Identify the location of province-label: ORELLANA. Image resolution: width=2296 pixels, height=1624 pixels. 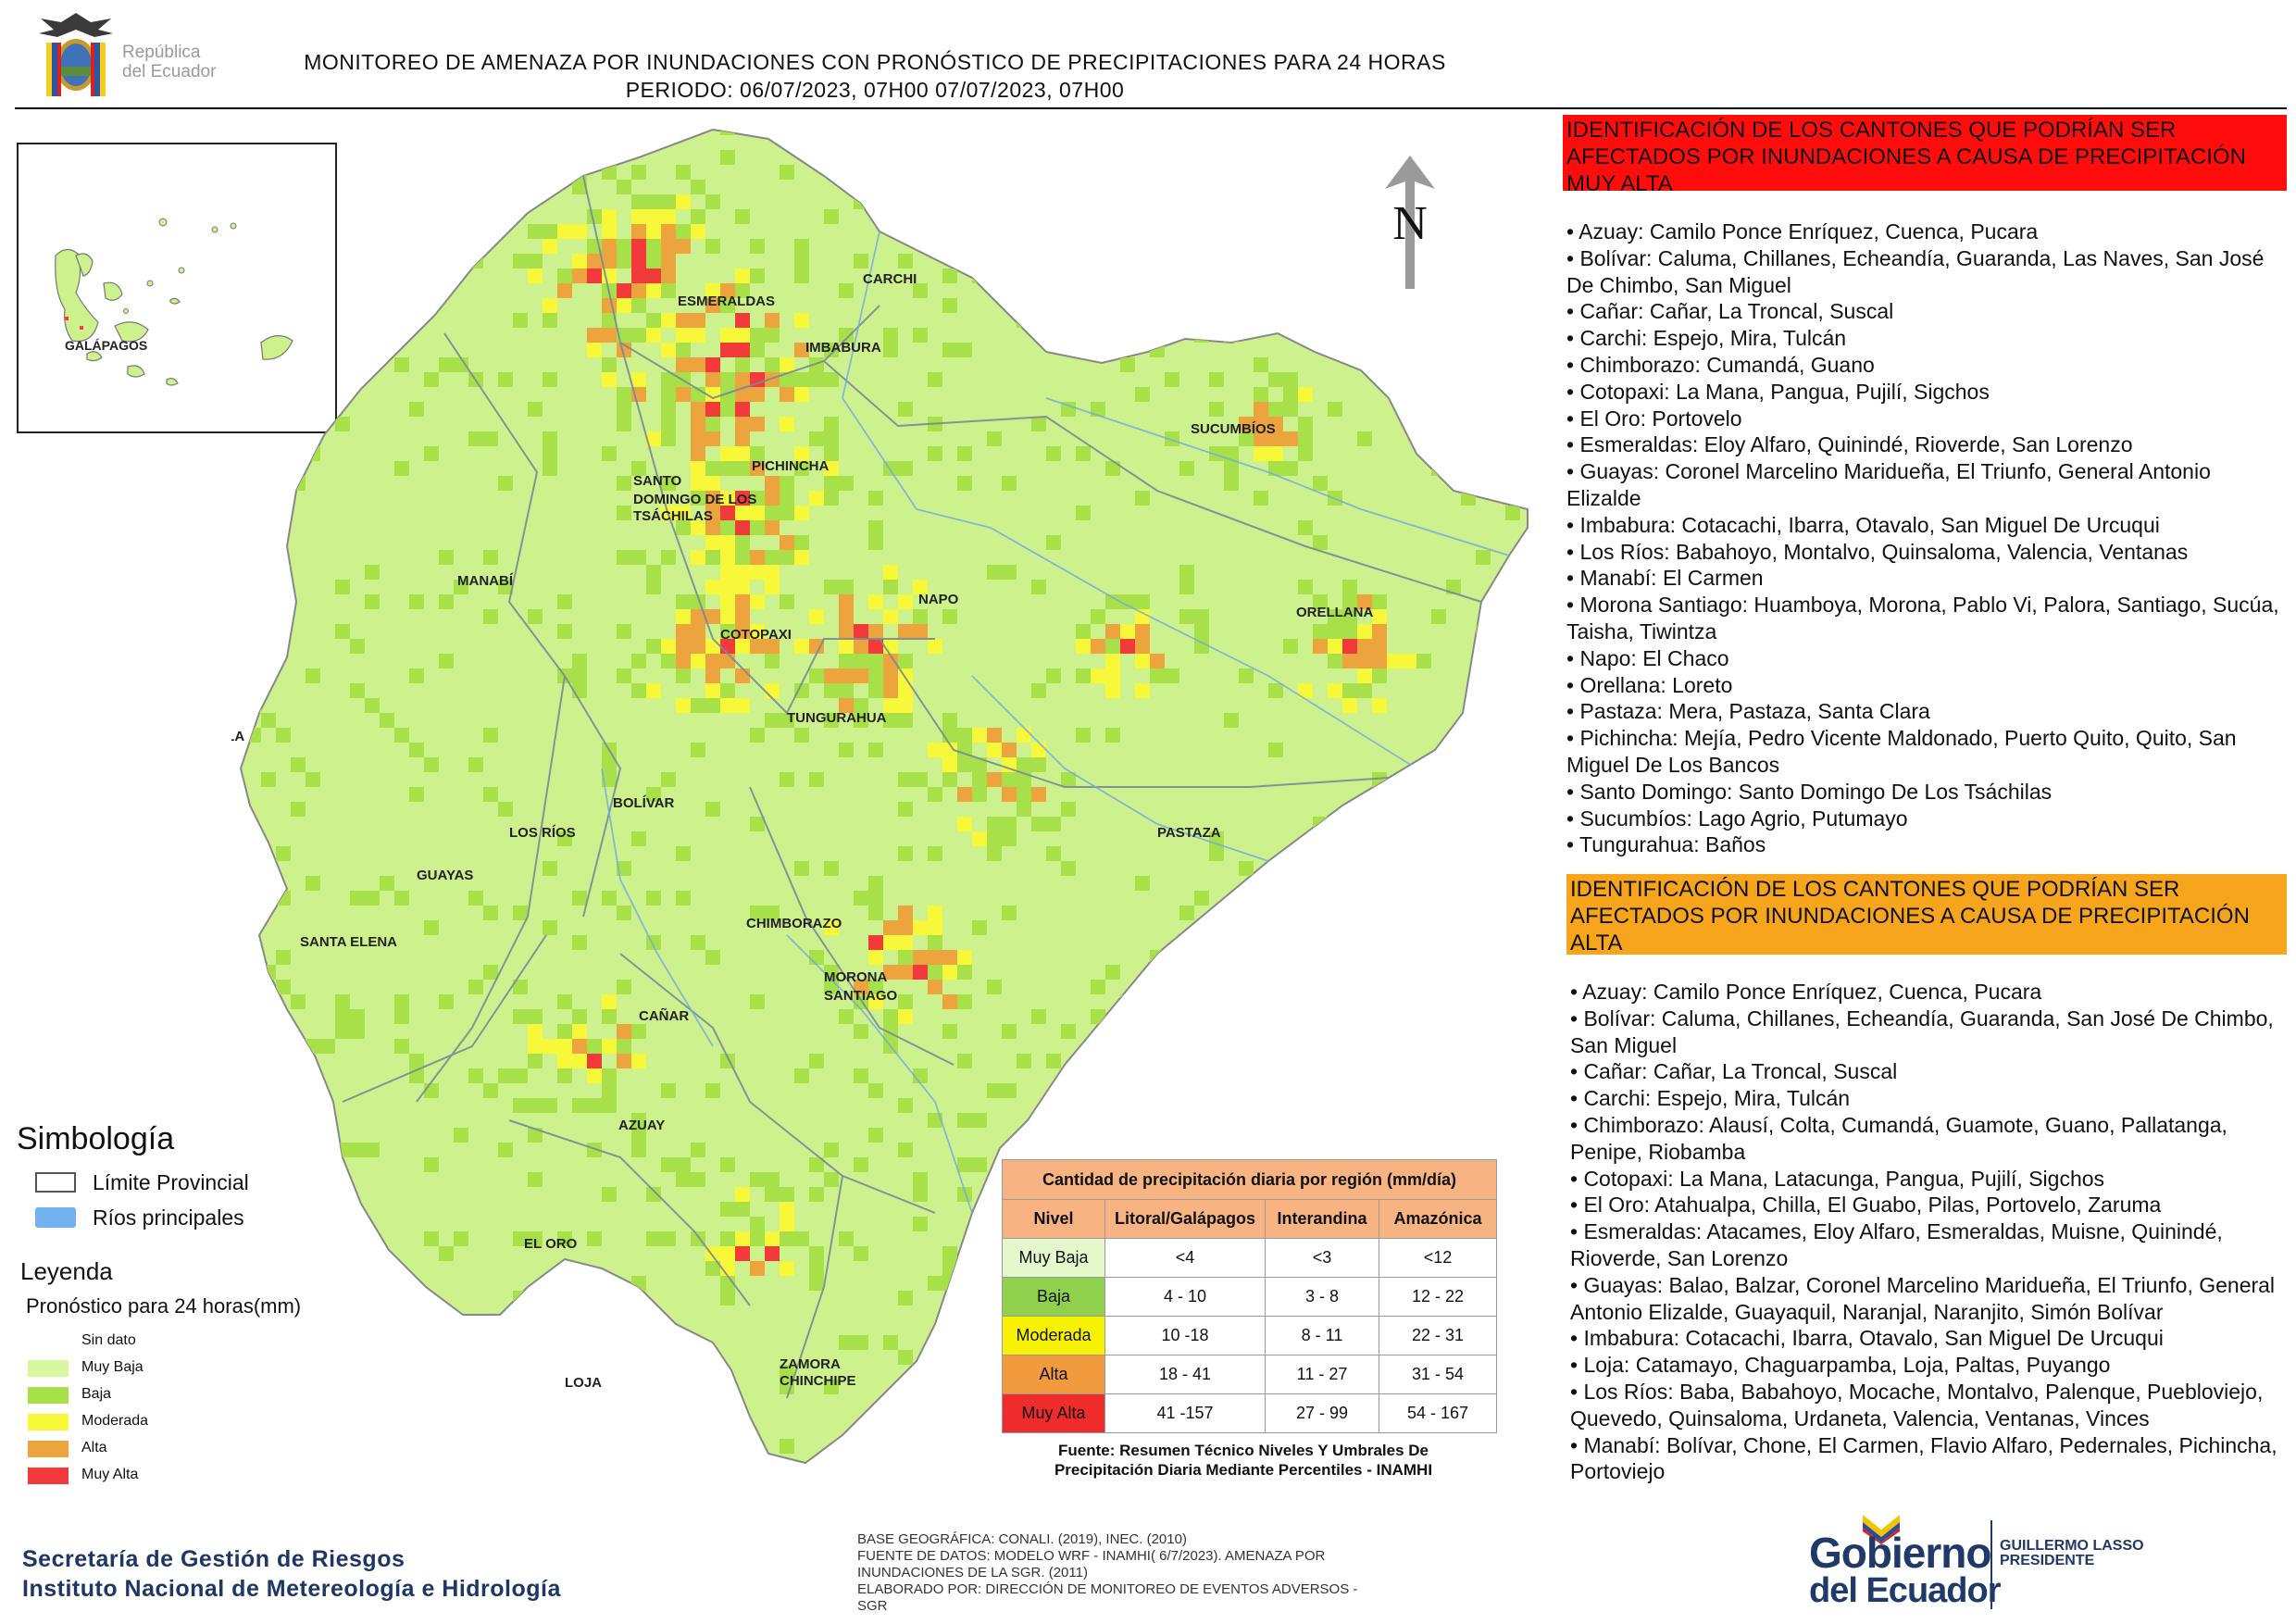
(1334, 612).